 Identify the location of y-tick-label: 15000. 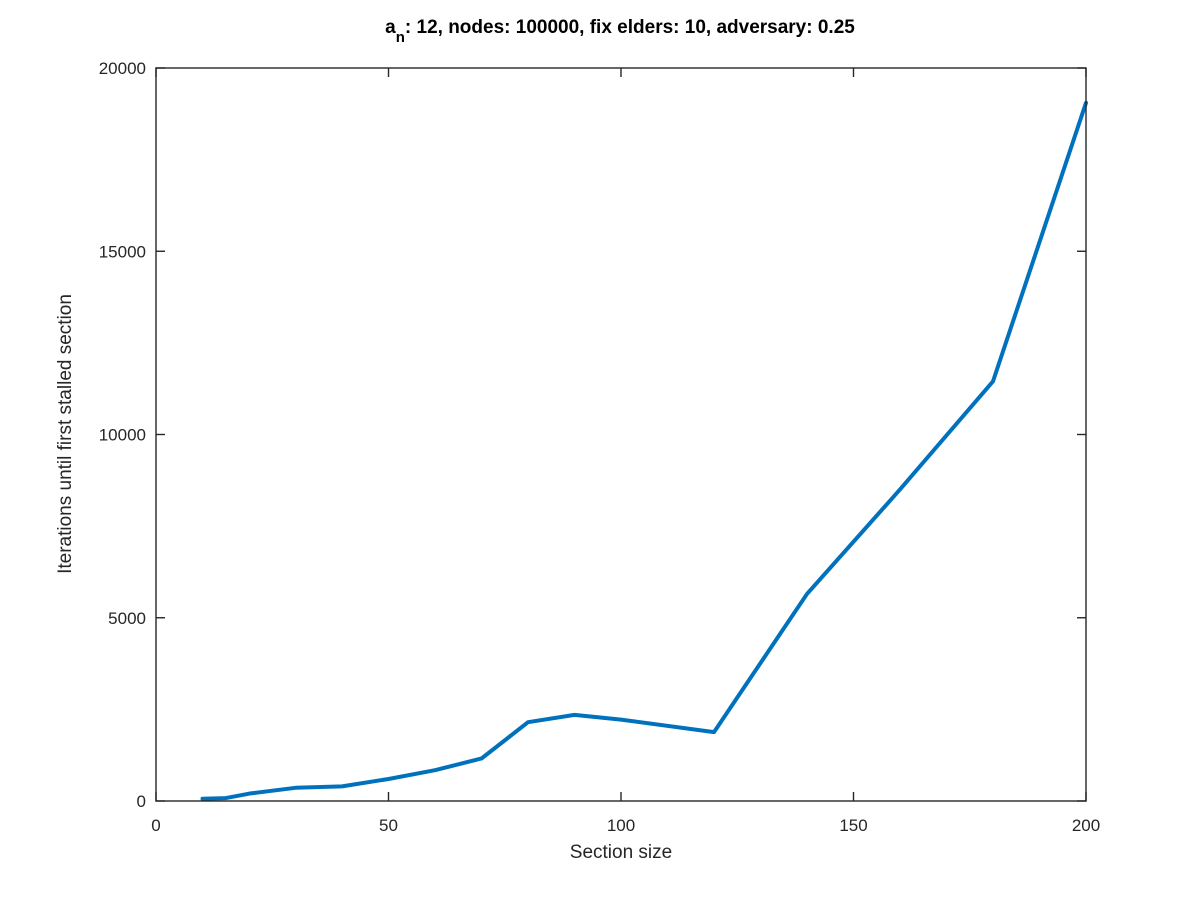
(122, 251).